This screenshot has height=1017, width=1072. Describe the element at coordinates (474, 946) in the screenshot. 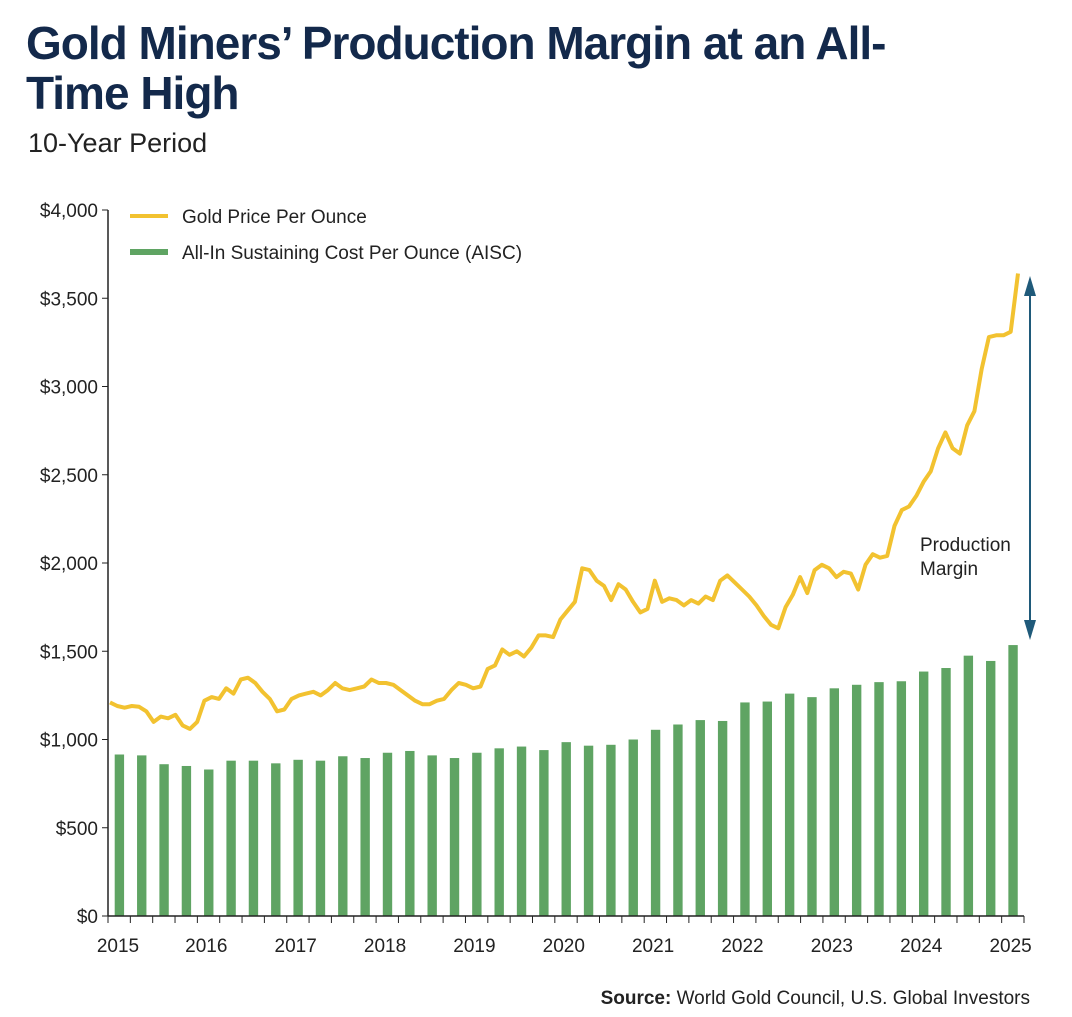

I see `x-tick-label: 2019` at that location.